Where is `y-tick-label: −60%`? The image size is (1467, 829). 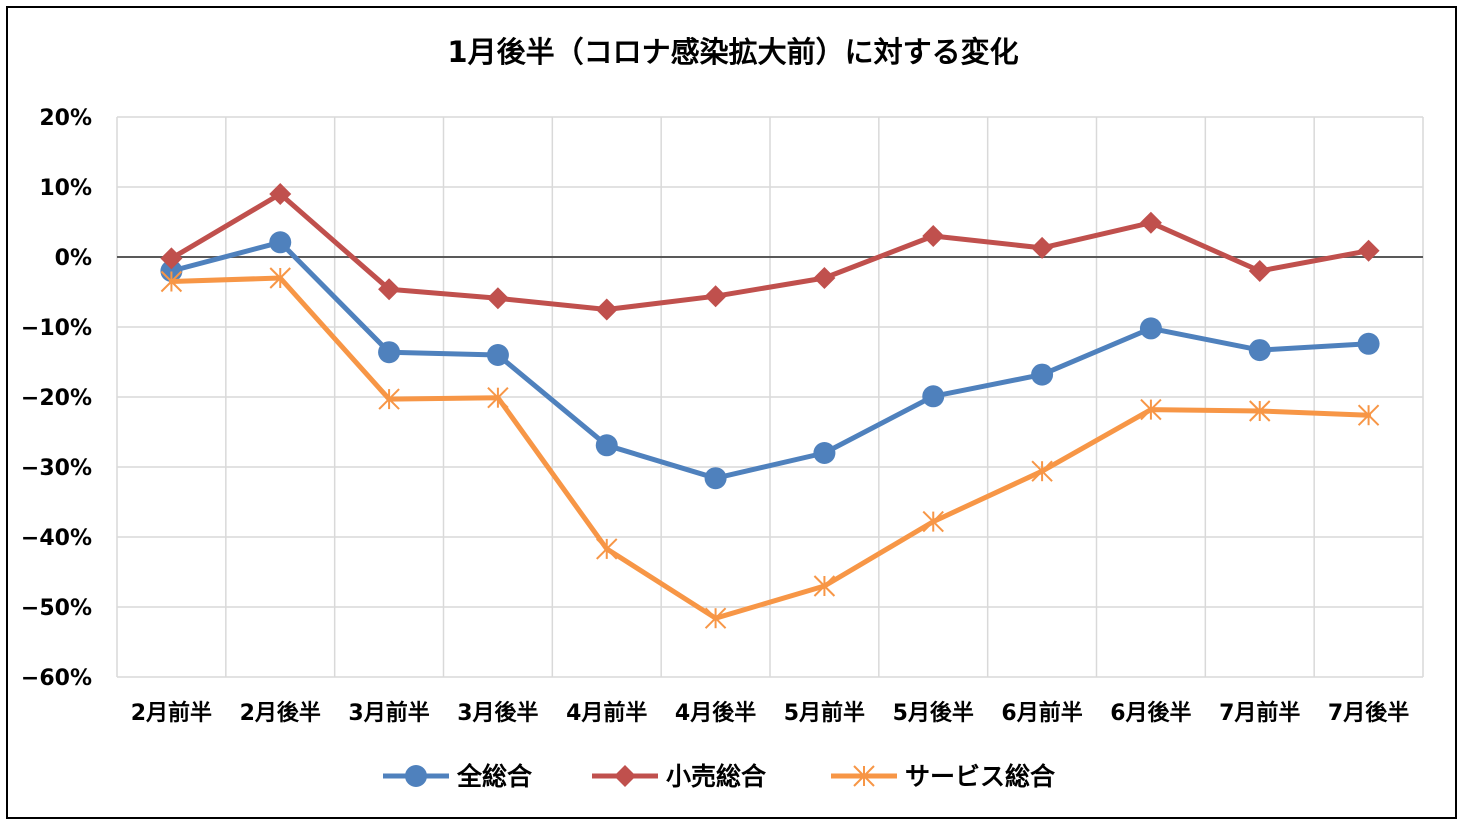 y-tick-label: −60% is located at coordinates (56, 678).